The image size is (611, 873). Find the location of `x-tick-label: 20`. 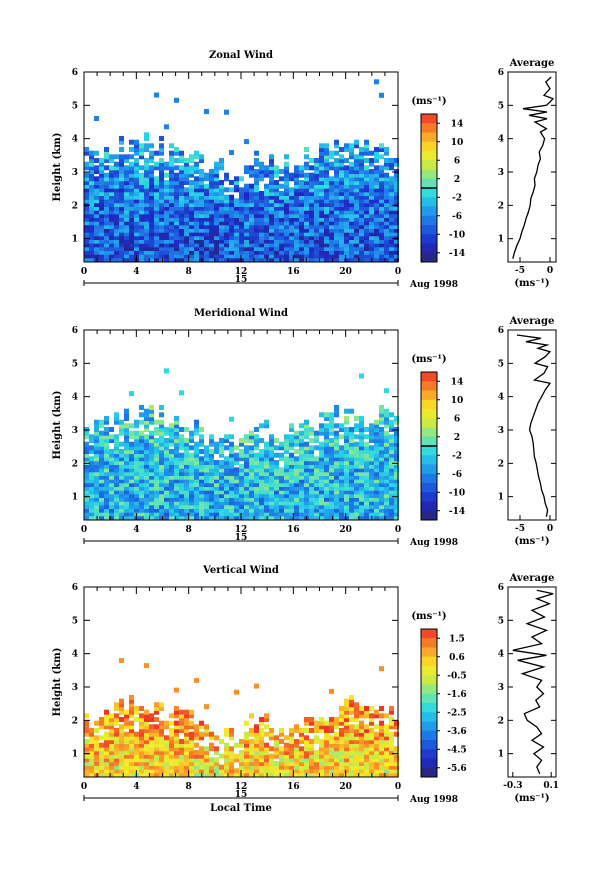

x-tick-label: 20 is located at coordinates (345, 530).